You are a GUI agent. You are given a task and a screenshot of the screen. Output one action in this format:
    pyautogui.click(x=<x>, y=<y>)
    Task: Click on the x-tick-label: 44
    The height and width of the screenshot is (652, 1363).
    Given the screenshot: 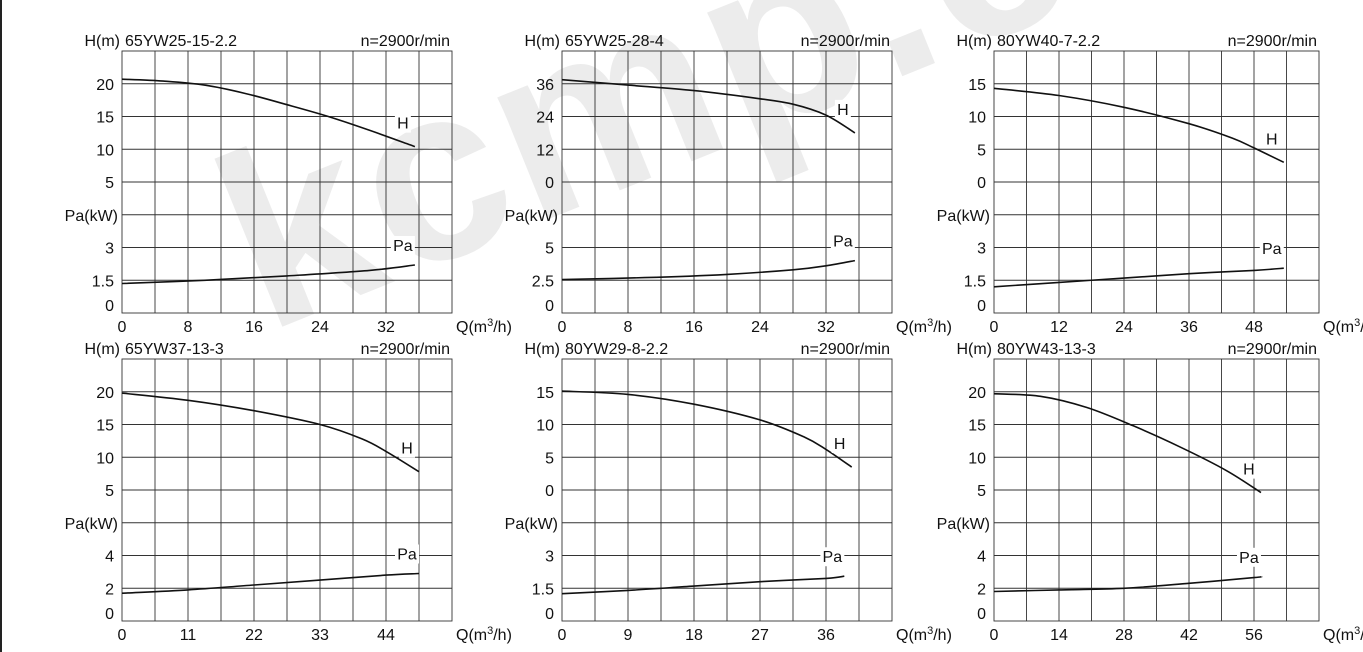 What is the action you would take?
    pyautogui.click(x=386, y=635)
    